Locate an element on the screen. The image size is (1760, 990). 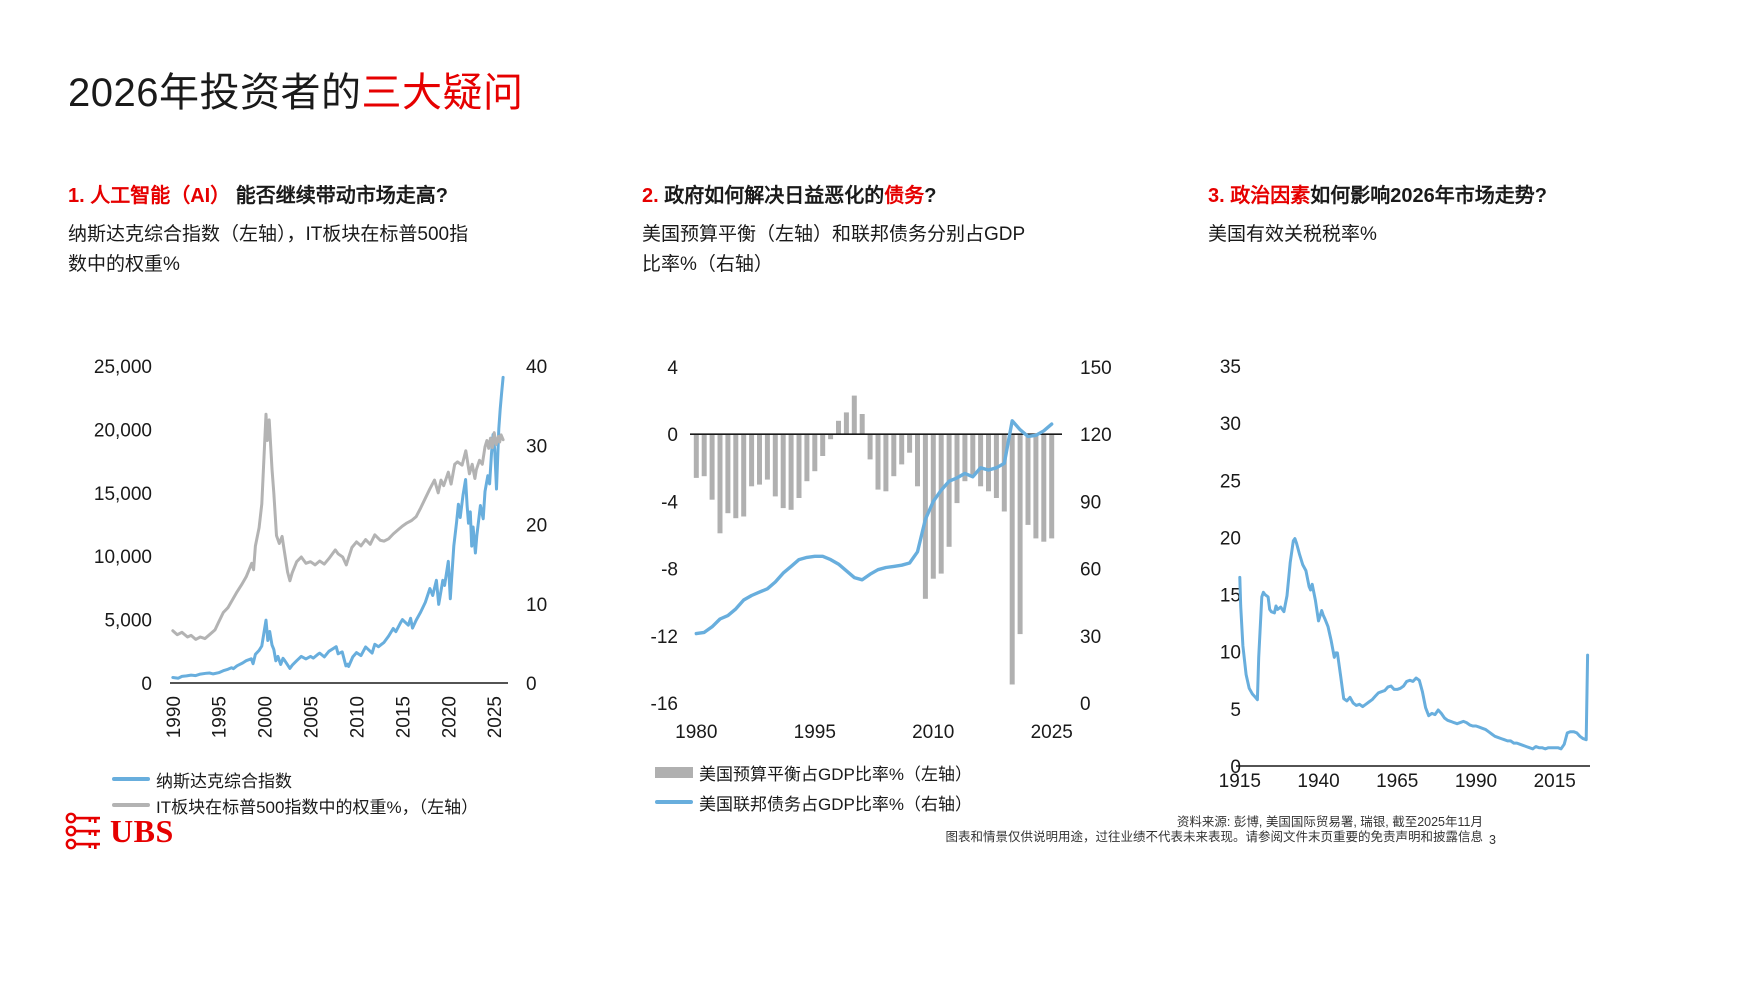
section-heading-ai: 1. 人工智能（AI） 能否继续带动市场走高? is located at coordinates (258, 196).